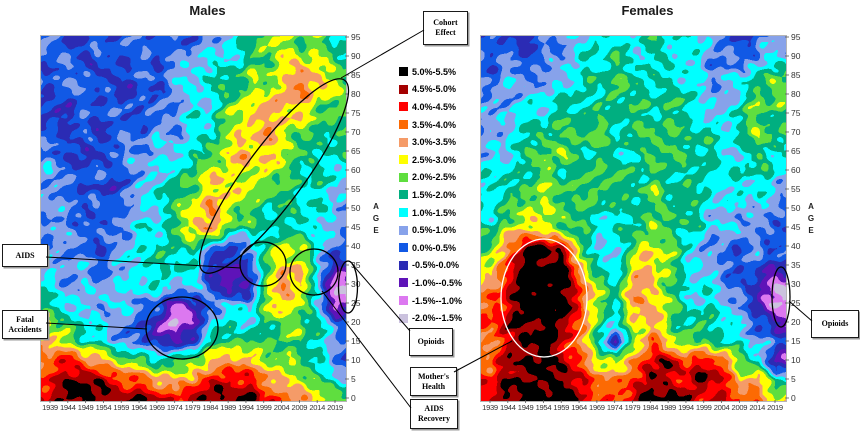  What do you see at coordinates (356, 322) in the screenshot?
I see `age-tick-label: 20` at bounding box center [356, 322].